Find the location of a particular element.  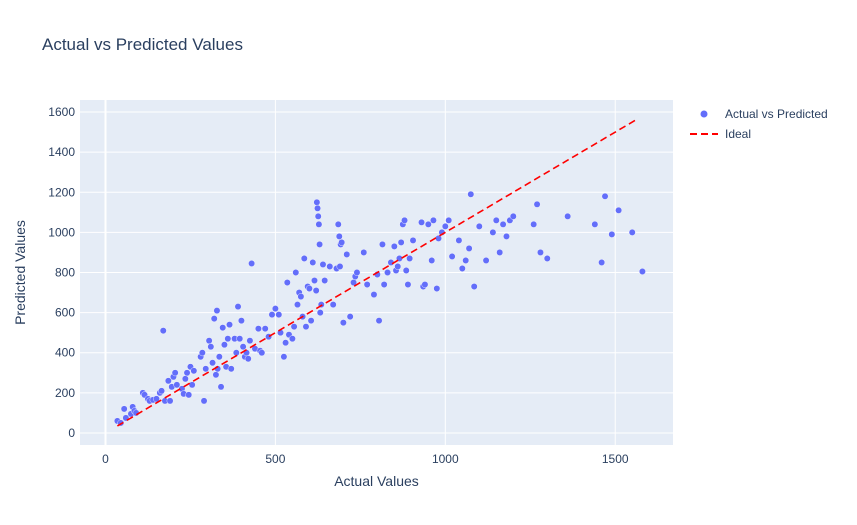

x-tick-label: 1000 is located at coordinates (445, 459).